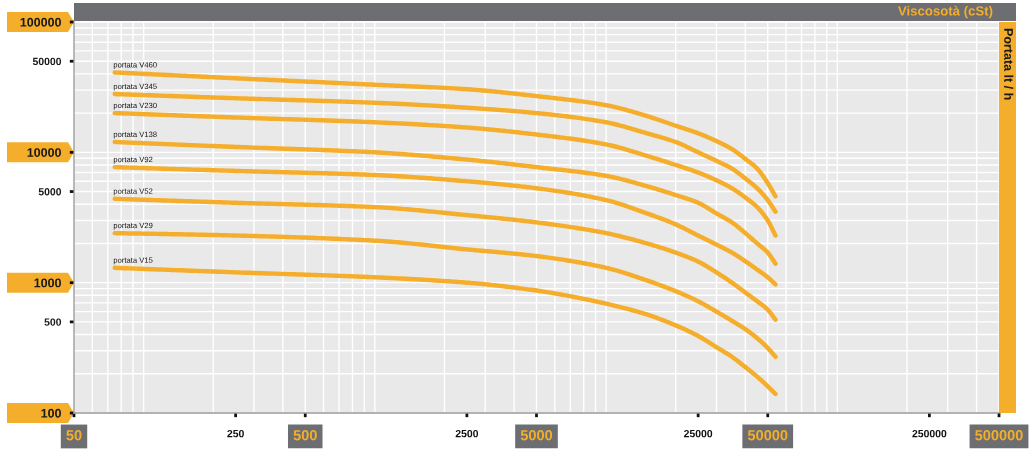  What do you see at coordinates (536, 435) in the screenshot?
I see `x-tick-label: 5000` at bounding box center [536, 435].